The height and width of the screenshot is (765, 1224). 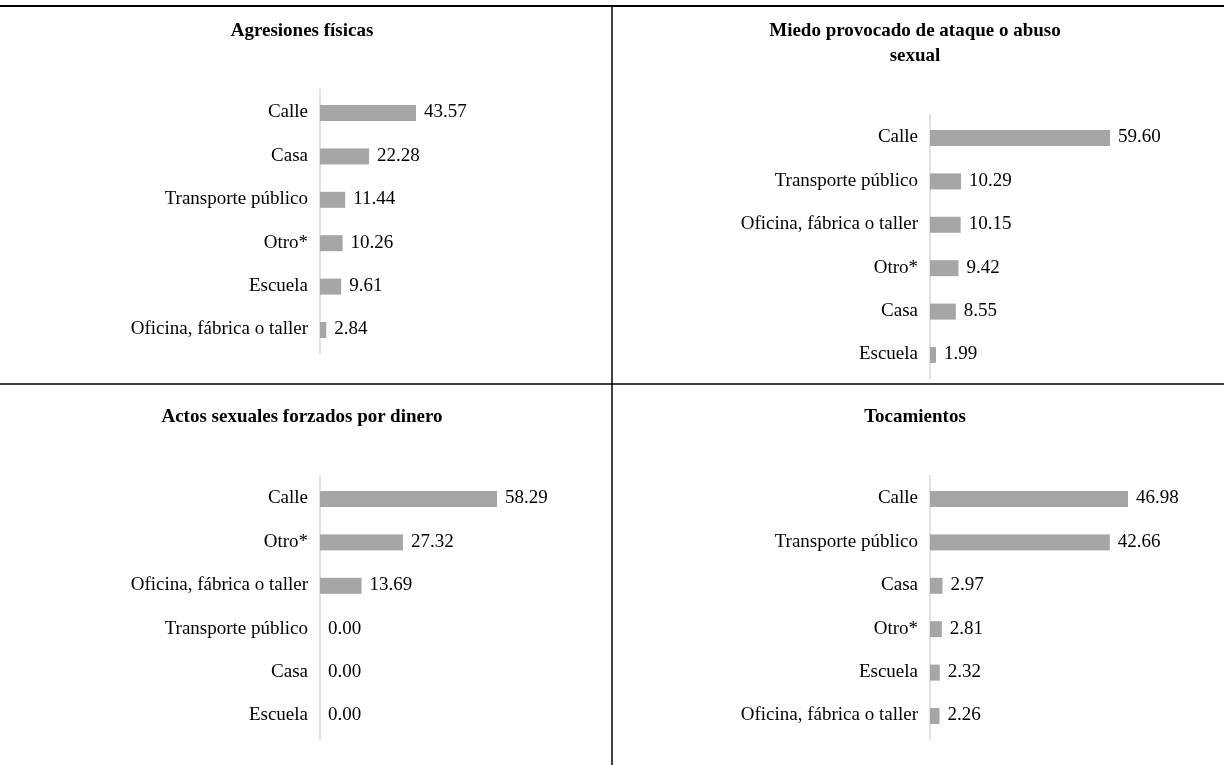 What do you see at coordinates (915, 42) in the screenshot?
I see `chart-title: Miedo provocado de ataque o abuso sexual` at bounding box center [915, 42].